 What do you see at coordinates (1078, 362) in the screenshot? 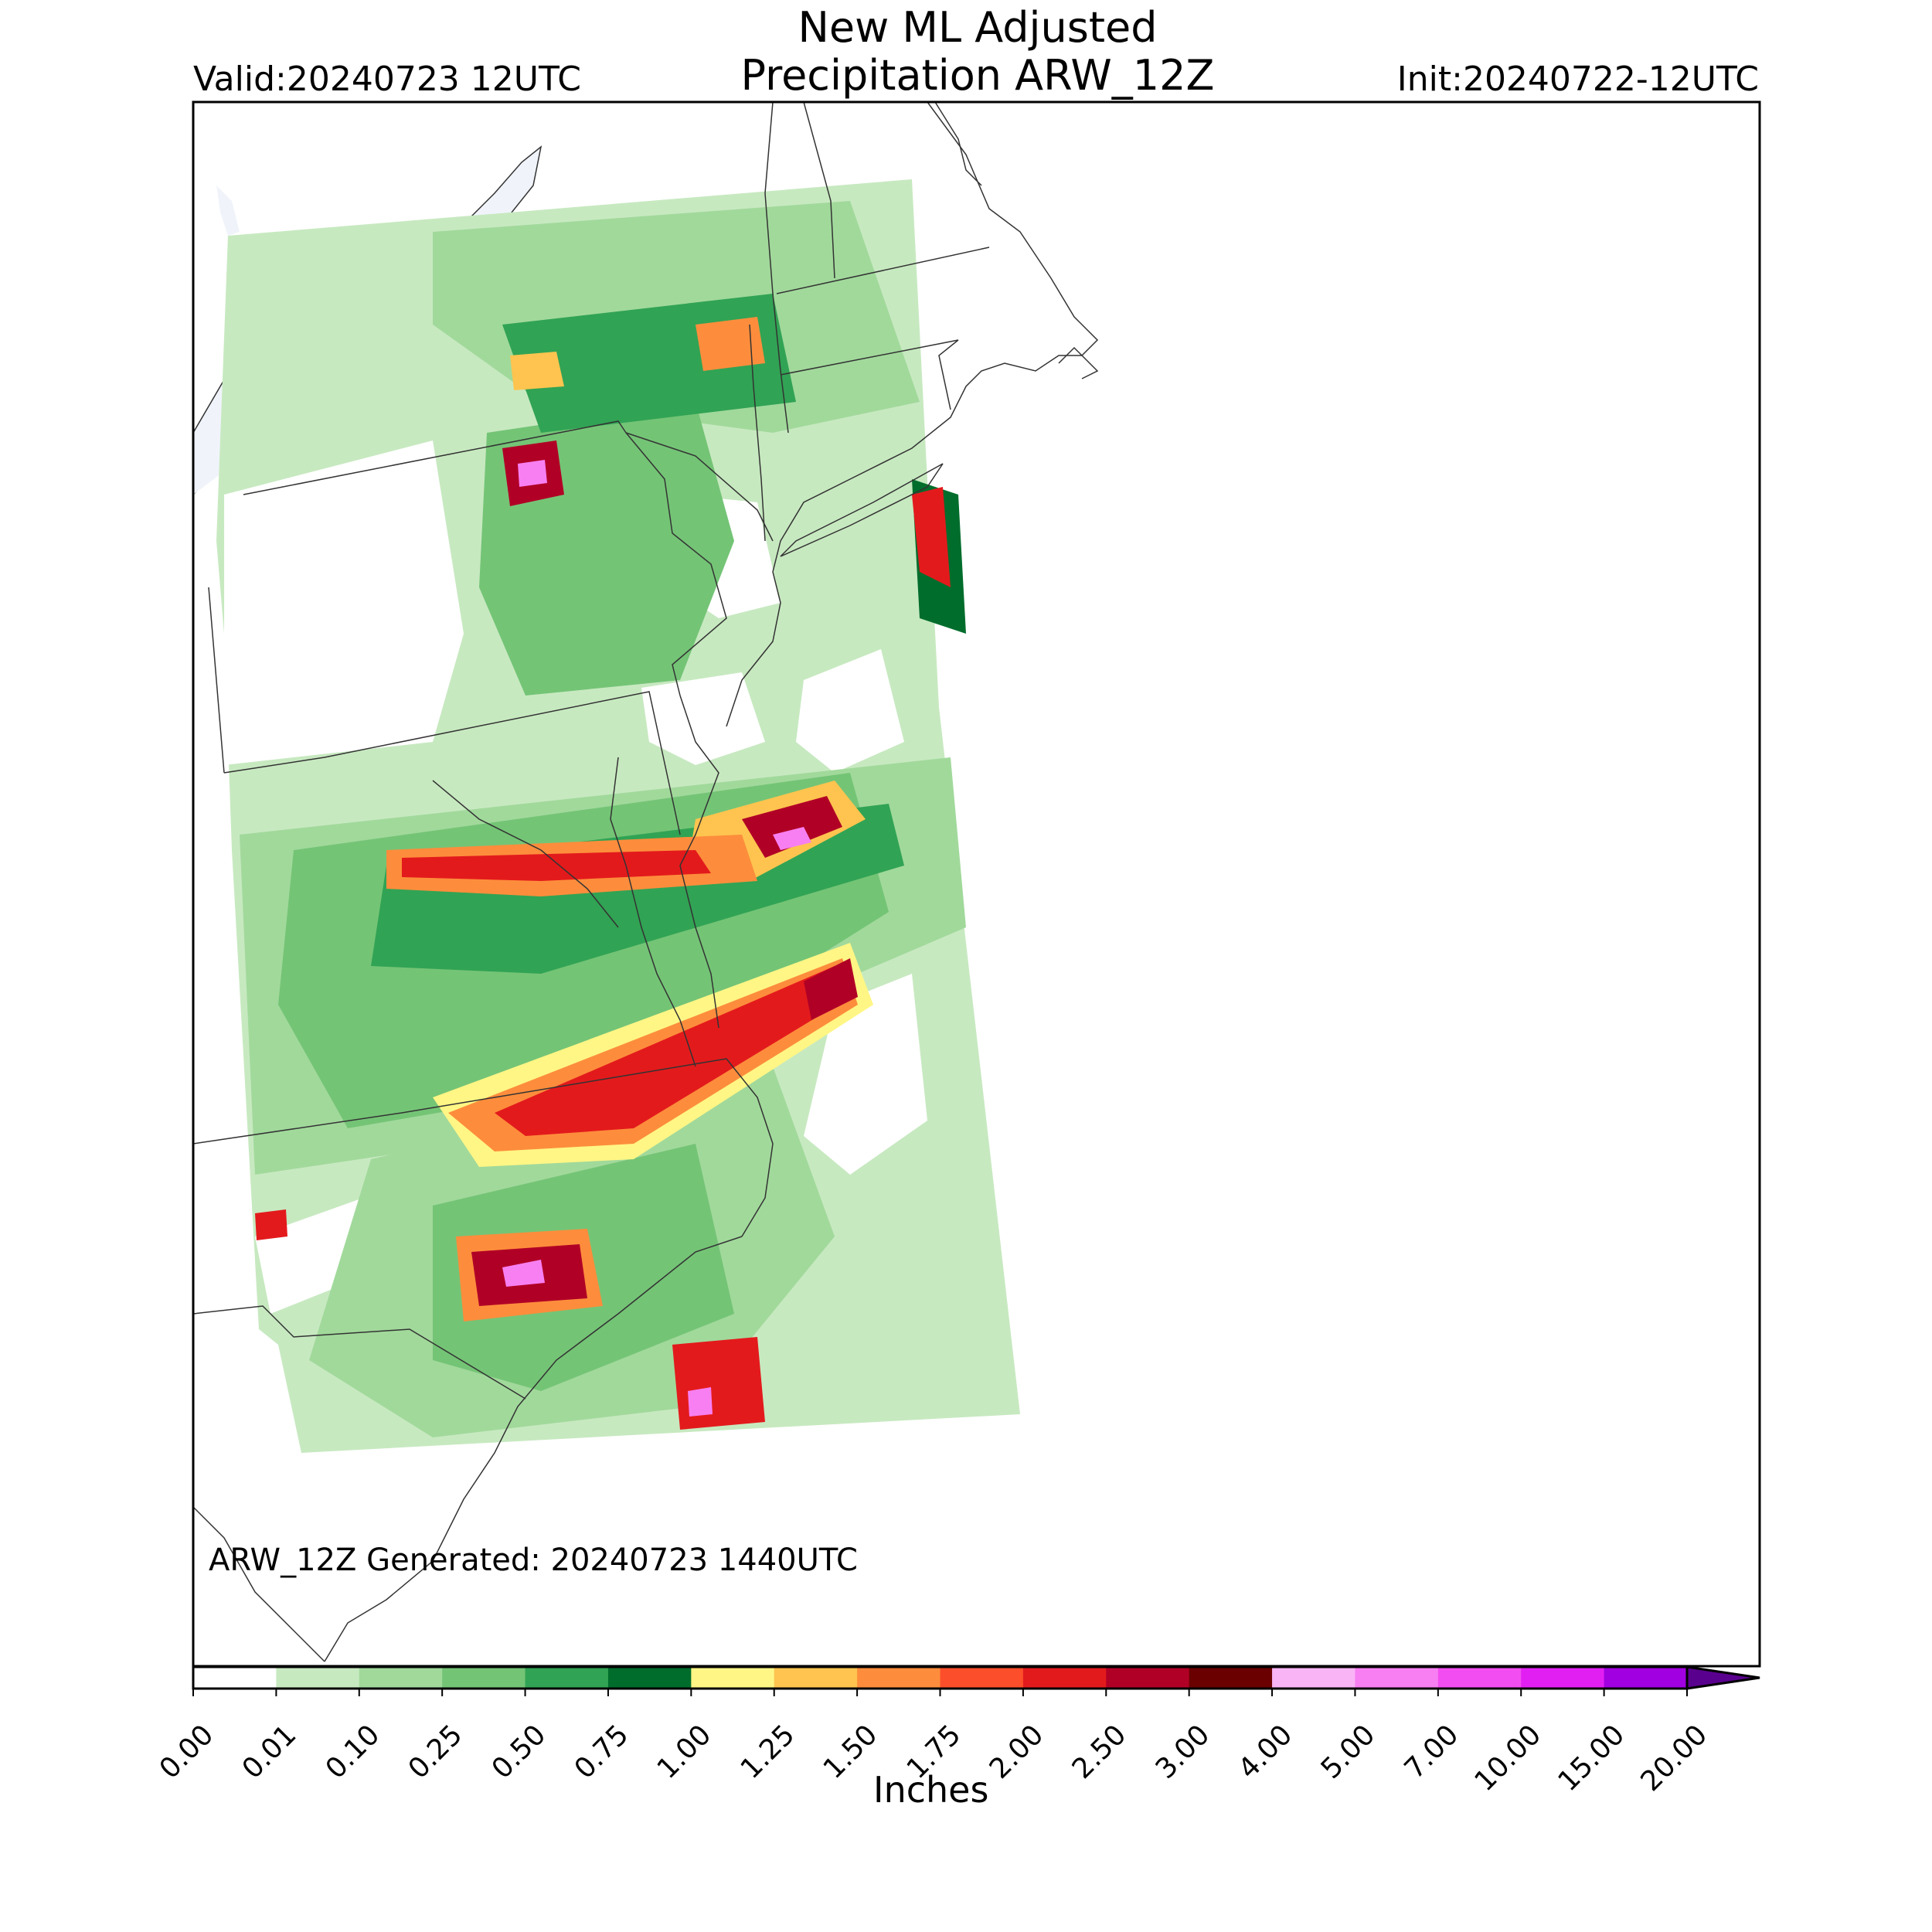
I see `cape-cod` at bounding box center [1078, 362].